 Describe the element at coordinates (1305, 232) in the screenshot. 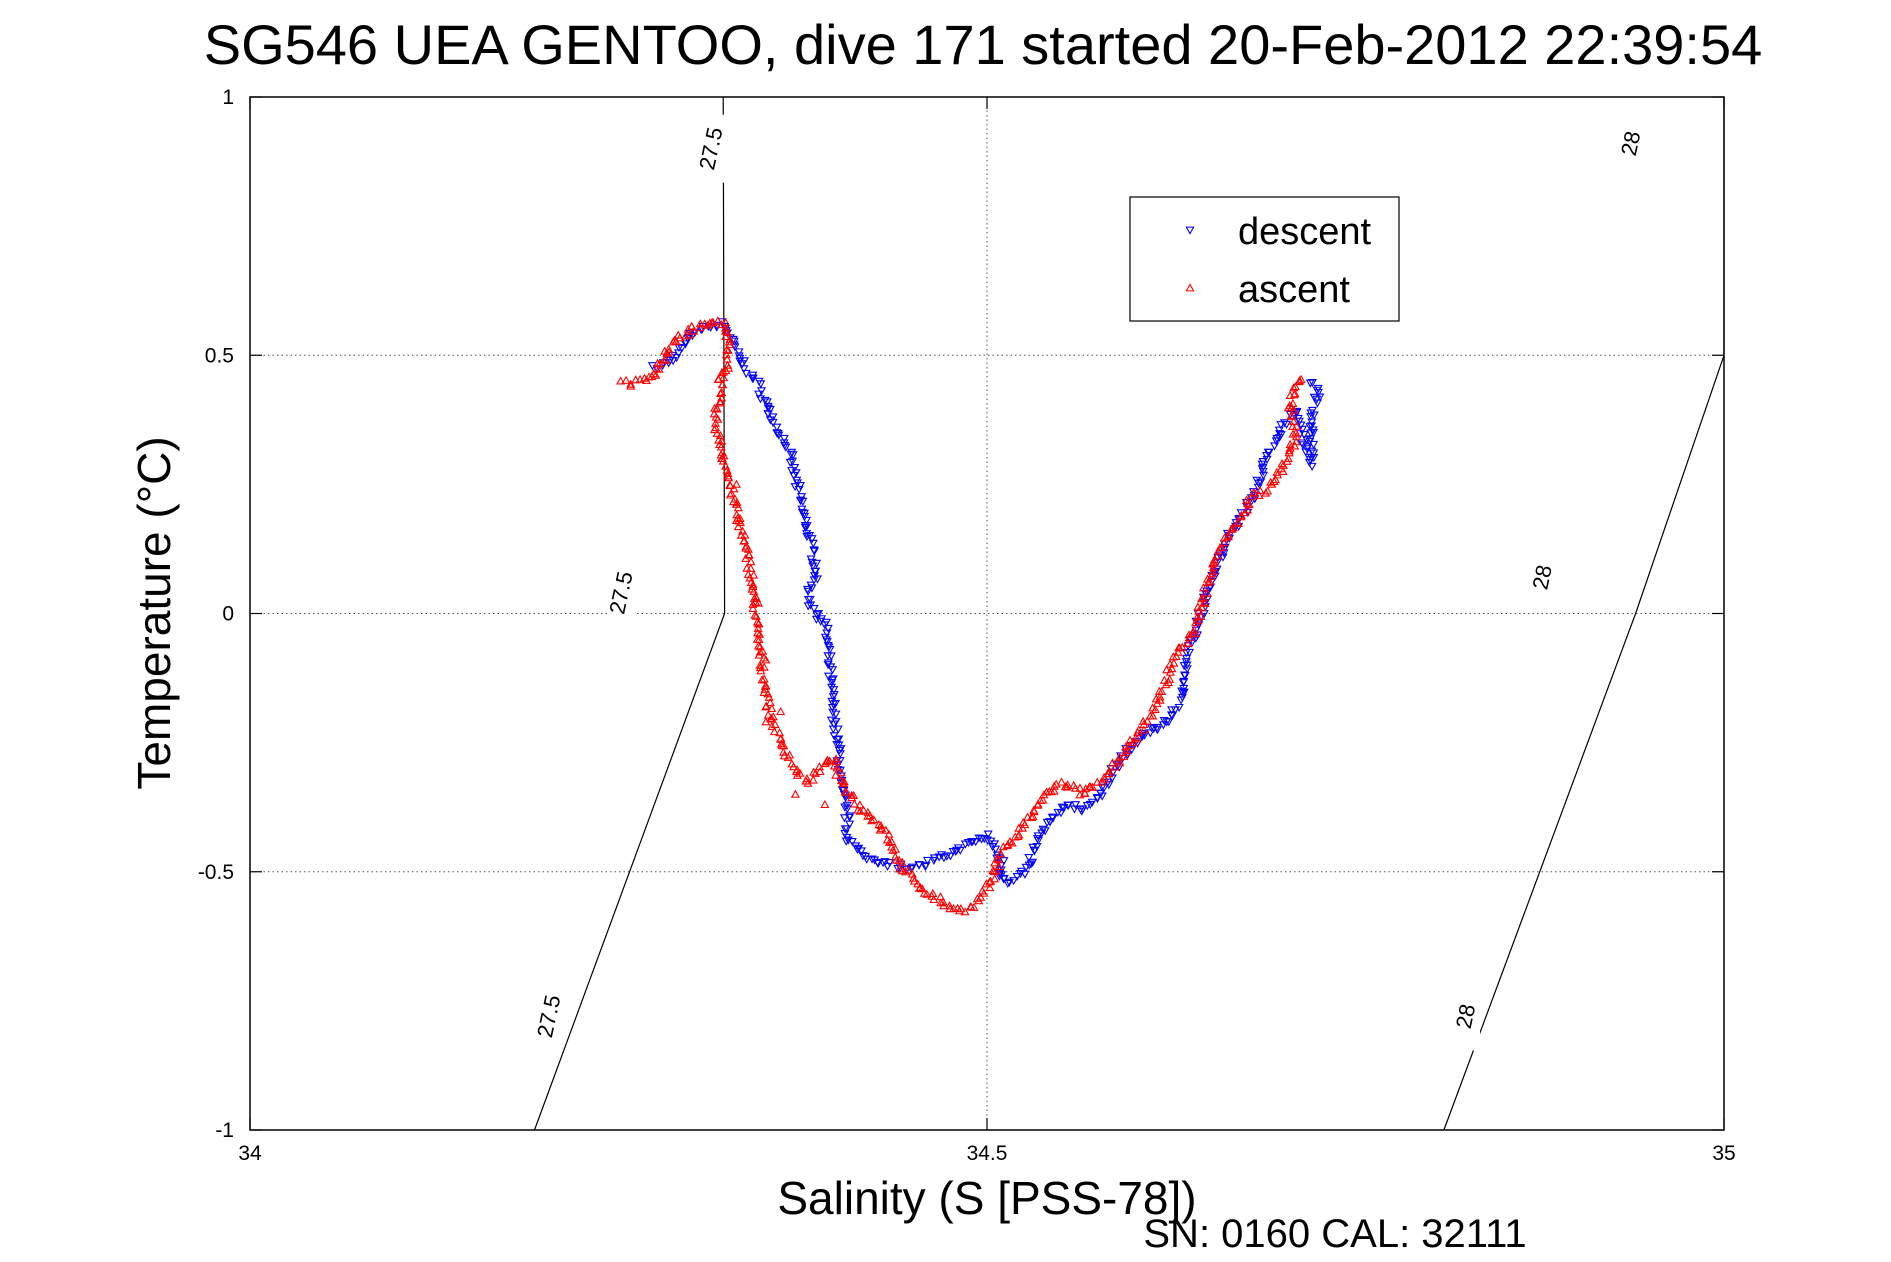

I see `legend-label-descent: descent` at that location.